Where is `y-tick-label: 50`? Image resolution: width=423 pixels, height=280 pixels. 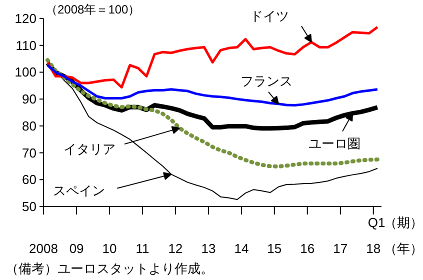 y-tick-label: 50 is located at coordinates (29, 206).